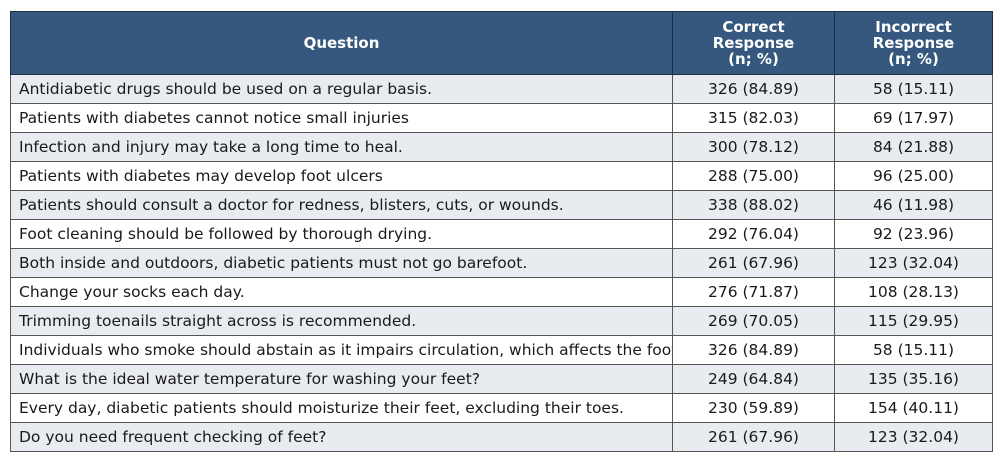  I want to click on incorrect-response-cell: 135 (35.16), so click(913, 379).